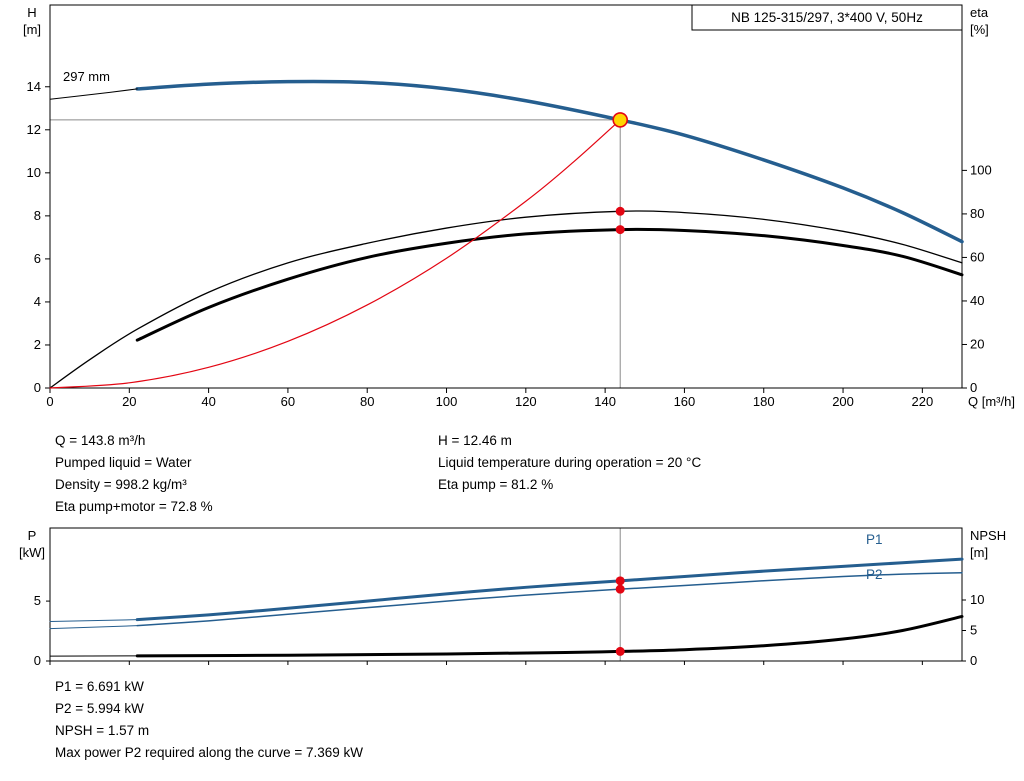 The width and height of the screenshot is (1024, 781). Describe the element at coordinates (981, 169) in the screenshot. I see `y-right-tick-label: 100` at that location.